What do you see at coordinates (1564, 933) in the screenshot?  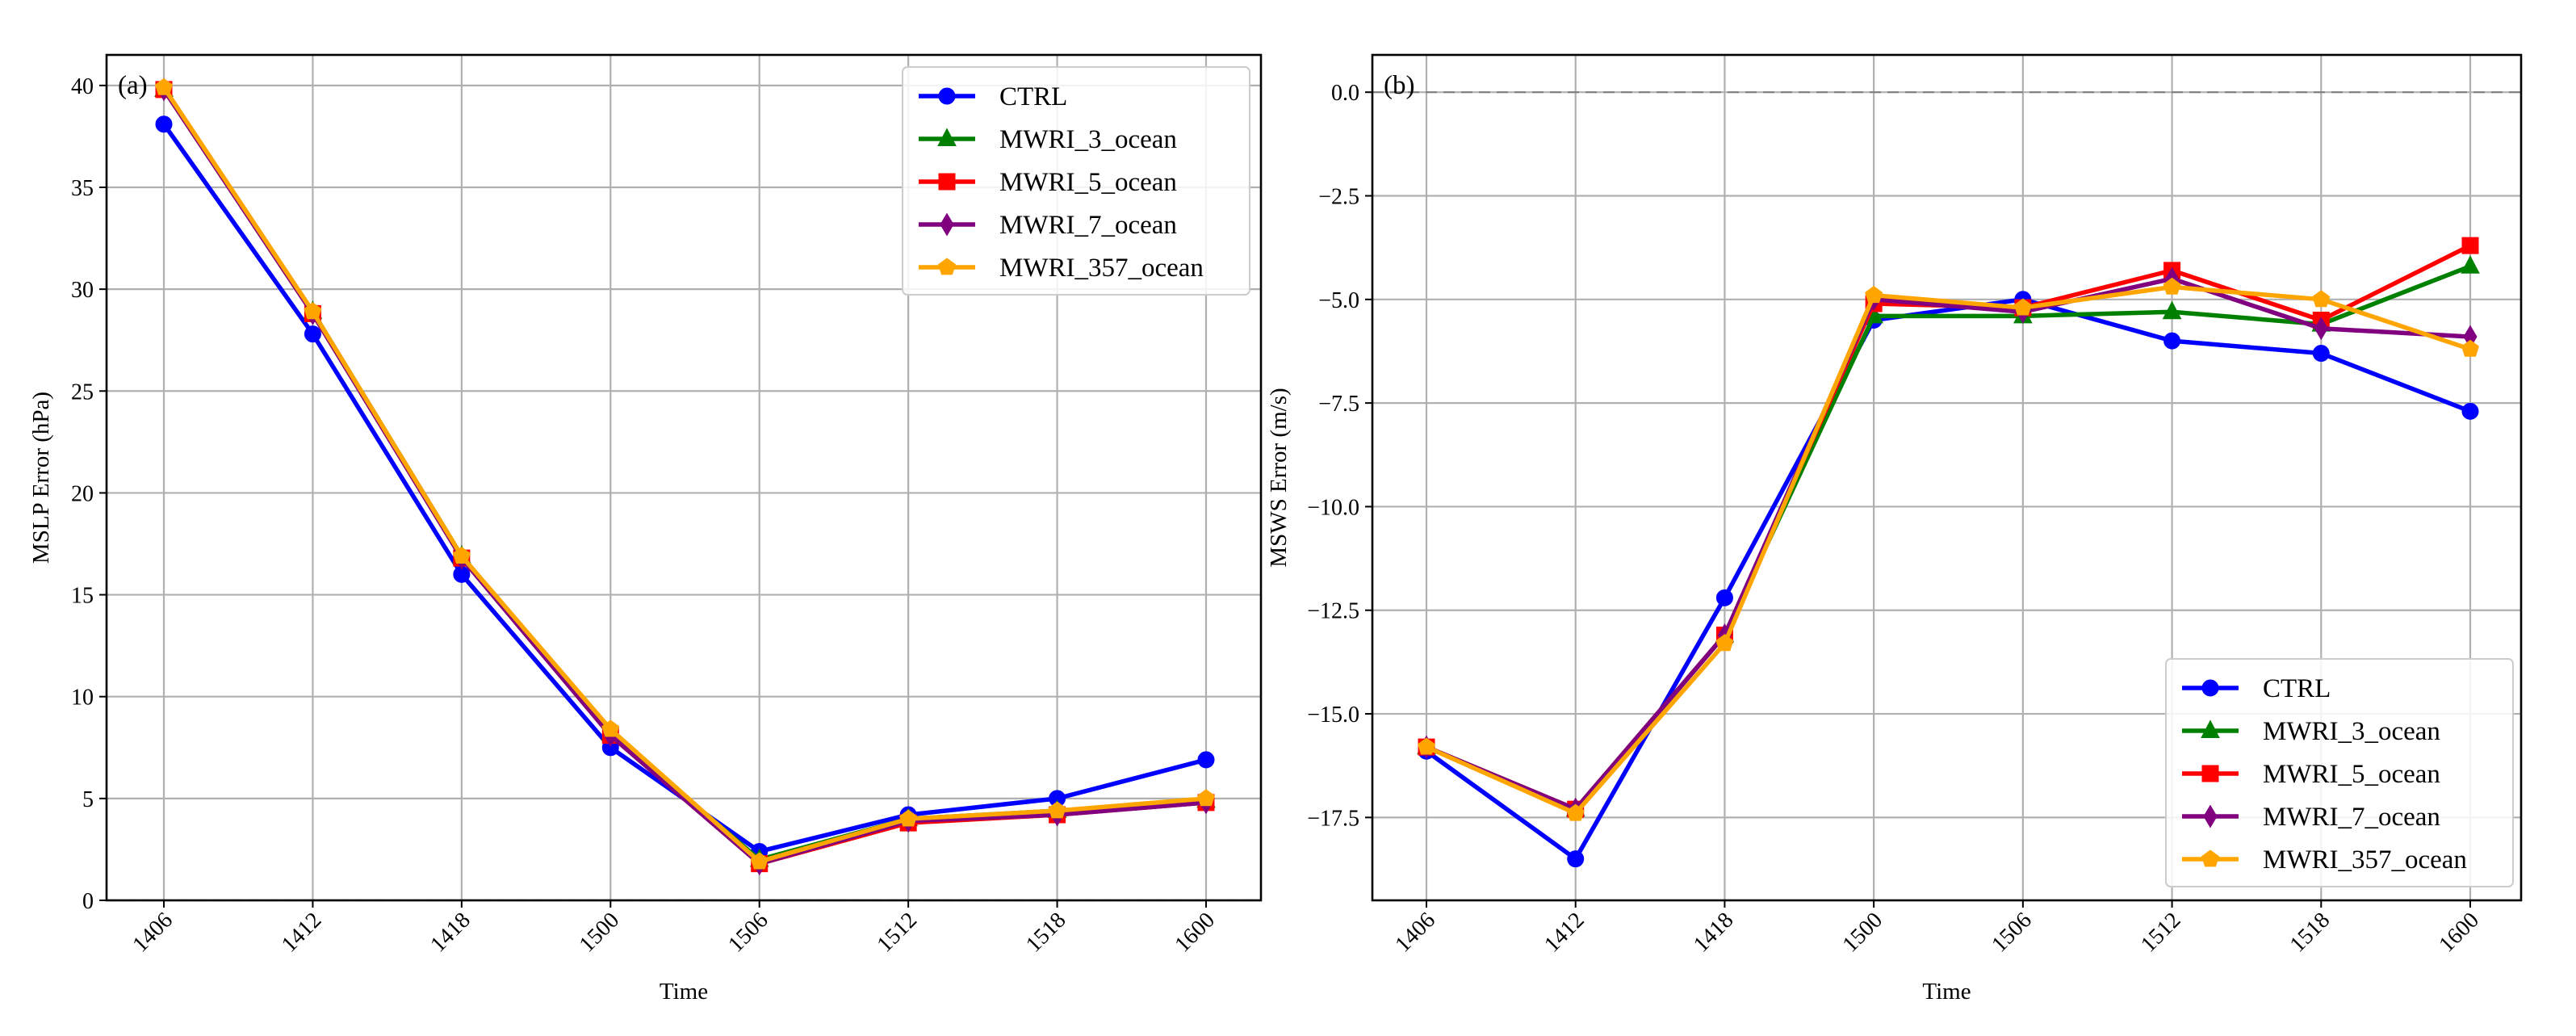 I see `x-tick-label: 1412` at bounding box center [1564, 933].